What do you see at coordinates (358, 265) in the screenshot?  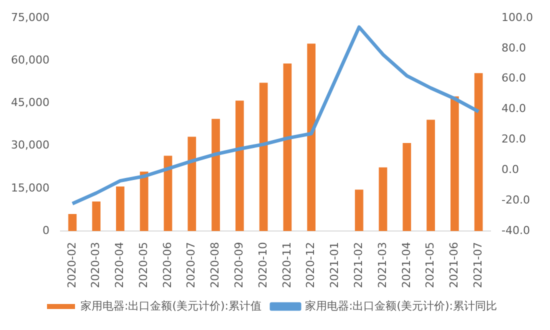 I see `x-tick-label: 2021-02` at bounding box center [358, 265].